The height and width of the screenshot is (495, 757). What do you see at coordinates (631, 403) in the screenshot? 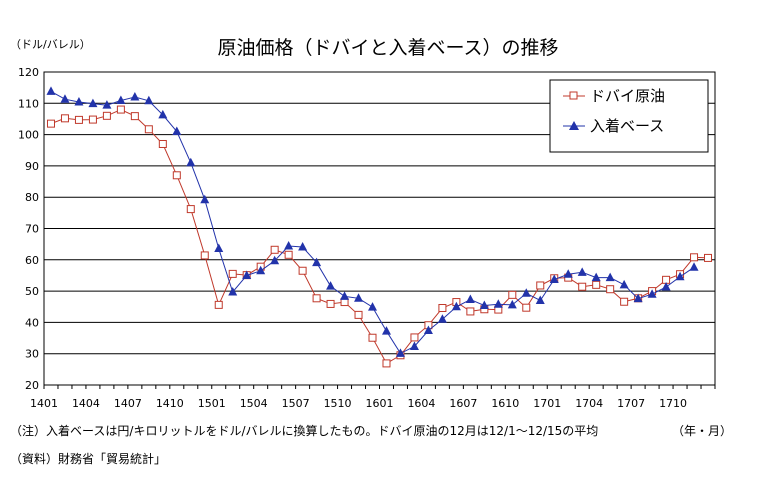
I see `x-tick-label: 1707` at bounding box center [631, 403].